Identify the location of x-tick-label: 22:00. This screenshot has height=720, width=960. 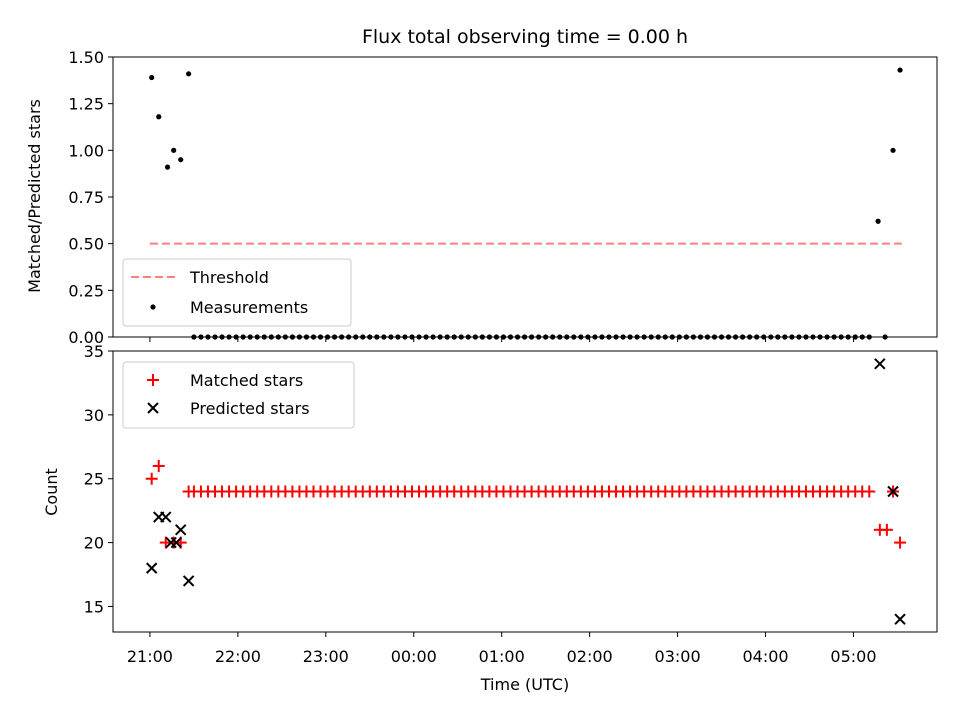
(238, 656).